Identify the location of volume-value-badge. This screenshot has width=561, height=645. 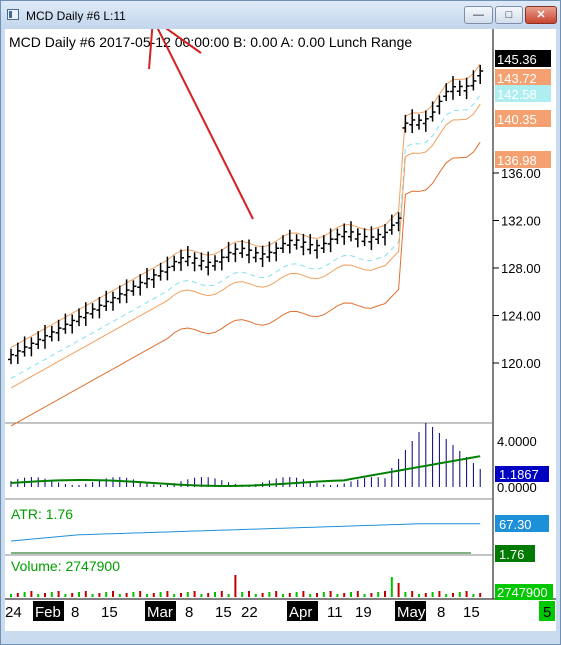
(524, 592).